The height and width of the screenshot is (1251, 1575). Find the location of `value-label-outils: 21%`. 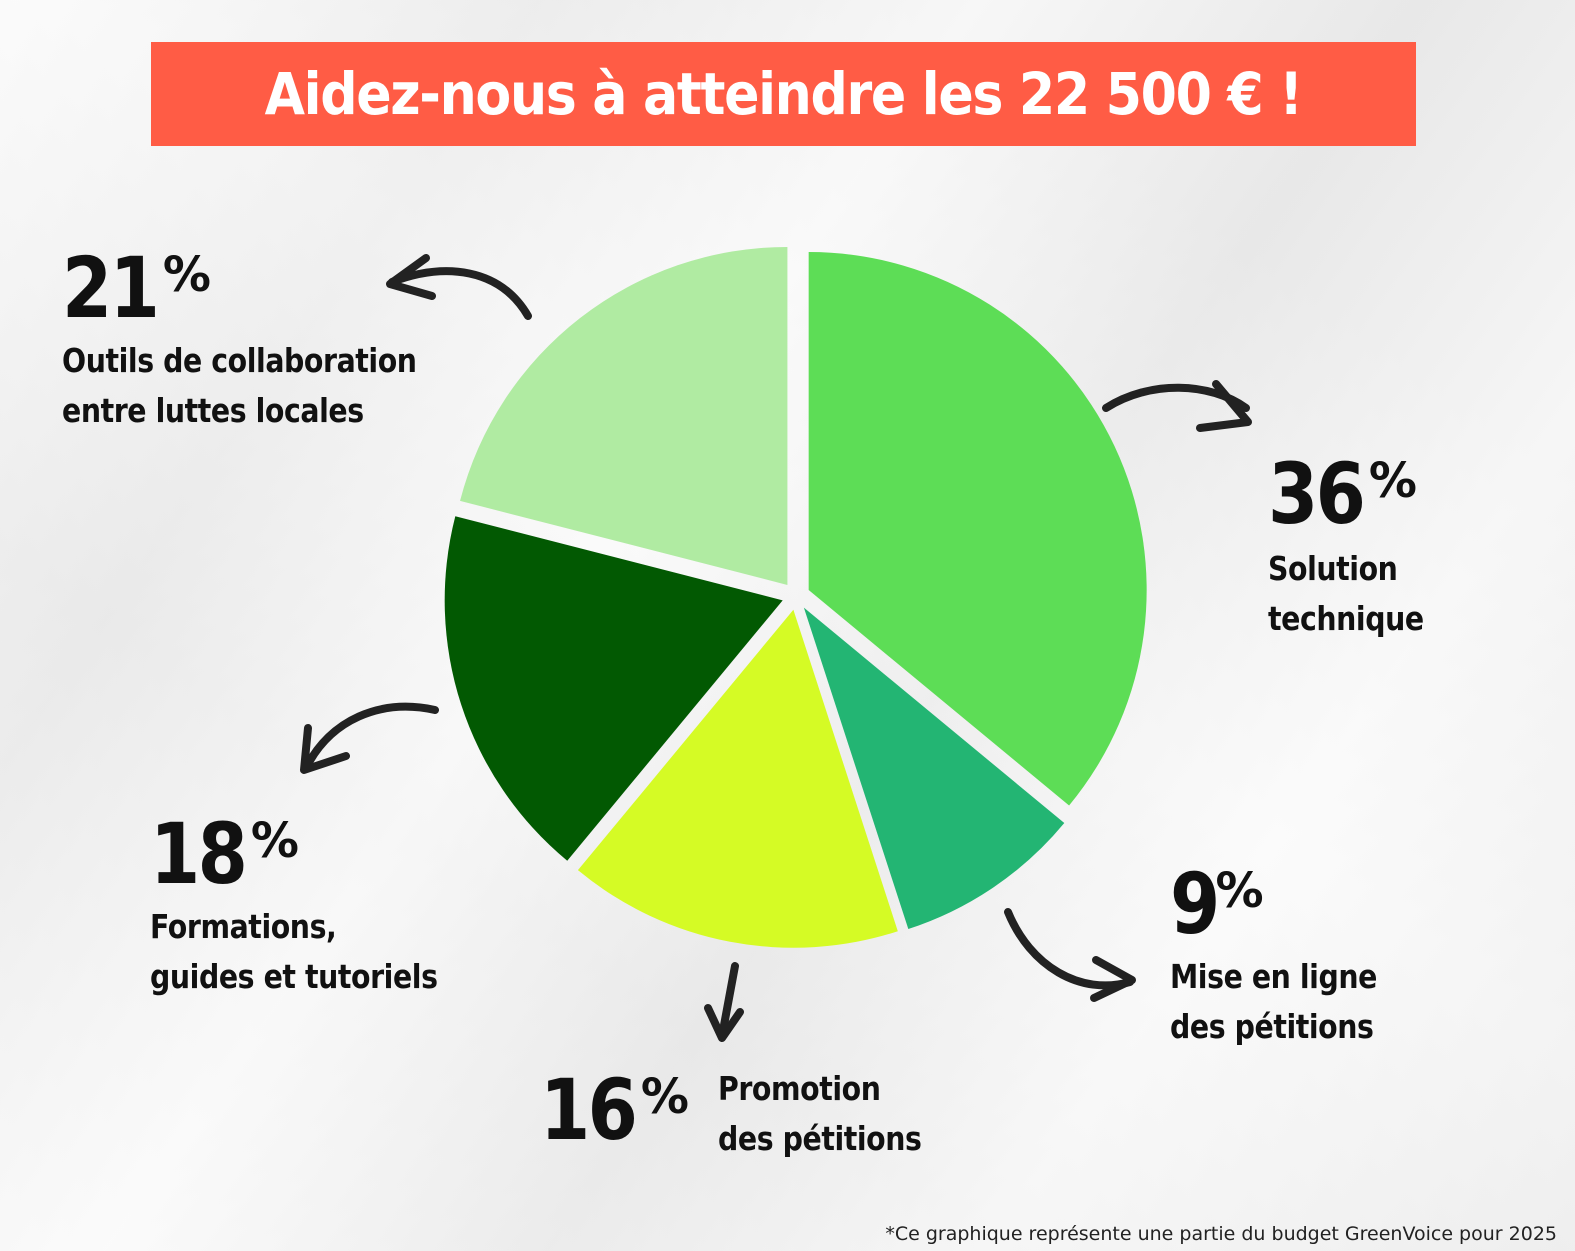

value-label-outils: 21% is located at coordinates (136, 288).